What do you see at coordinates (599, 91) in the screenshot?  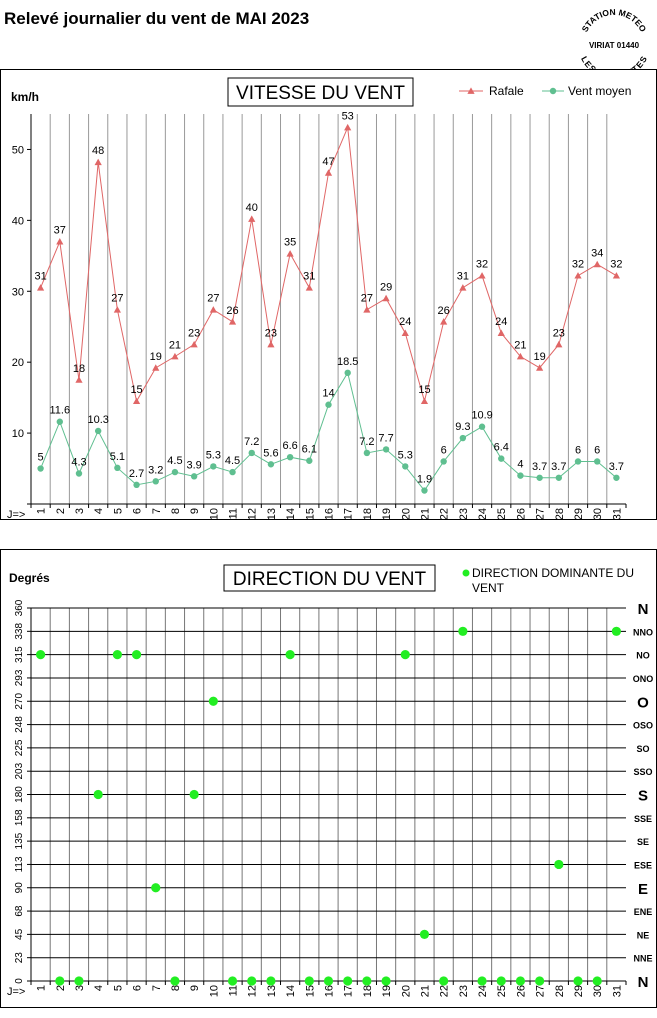 I see `legend-label-vent-moyen: Vent moyen` at bounding box center [599, 91].